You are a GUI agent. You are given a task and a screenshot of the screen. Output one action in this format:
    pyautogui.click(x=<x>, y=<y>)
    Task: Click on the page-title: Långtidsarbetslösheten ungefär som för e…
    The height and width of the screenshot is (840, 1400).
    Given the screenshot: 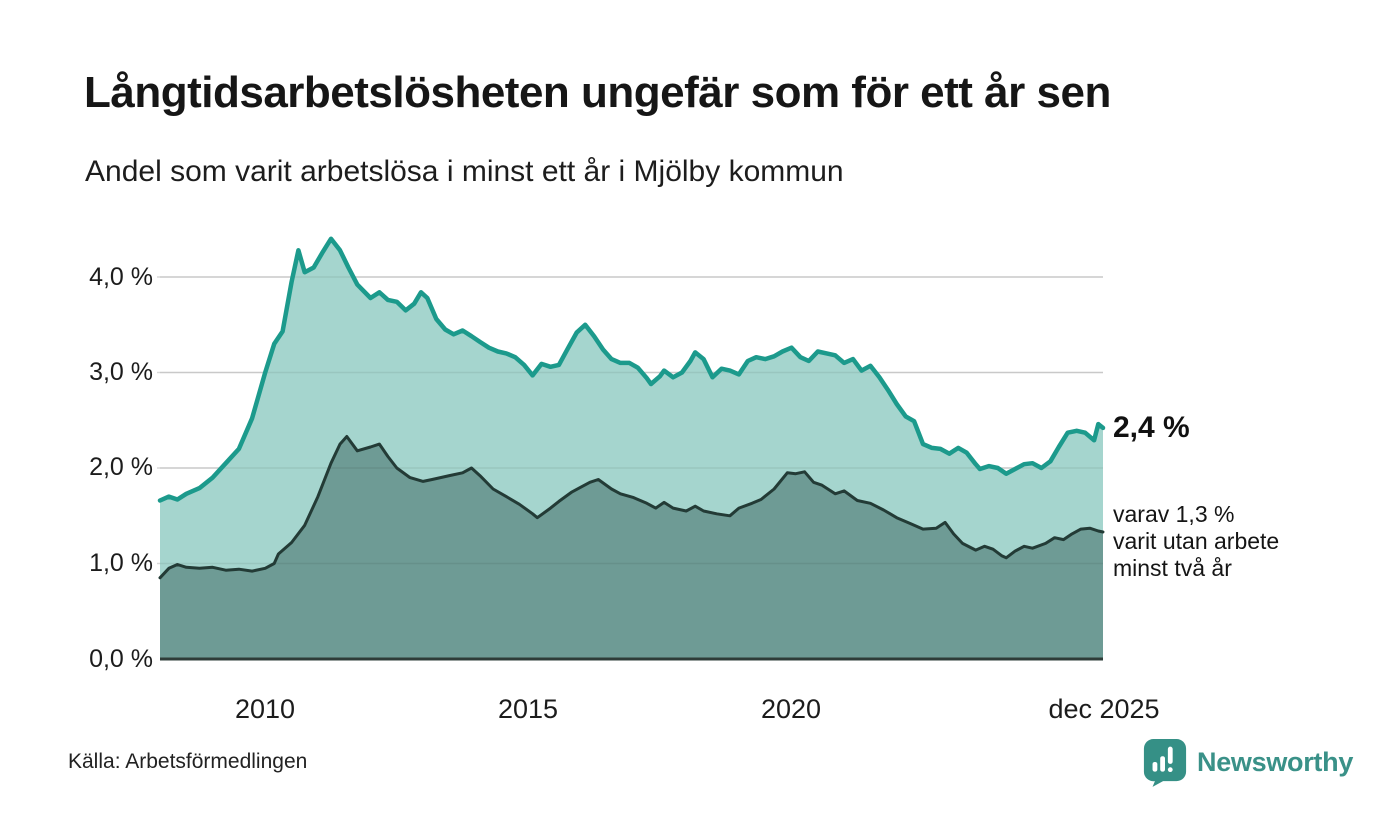 What is the action you would take?
    pyautogui.click(x=597, y=92)
    